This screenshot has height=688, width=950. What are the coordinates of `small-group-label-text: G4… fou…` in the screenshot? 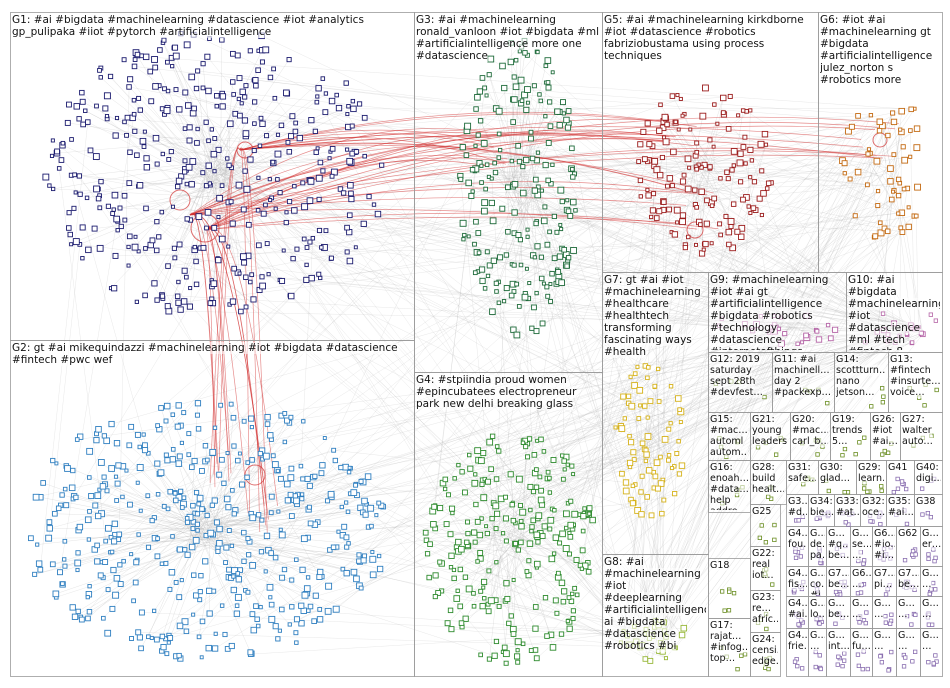 It's located at (797, 539).